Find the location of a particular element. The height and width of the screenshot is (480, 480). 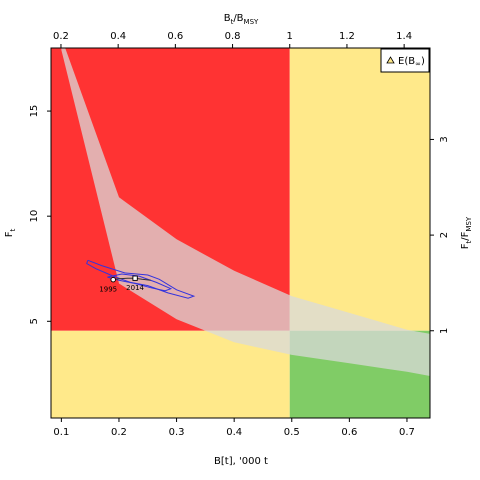

x-tick: 0.7 is located at coordinates (407, 428).